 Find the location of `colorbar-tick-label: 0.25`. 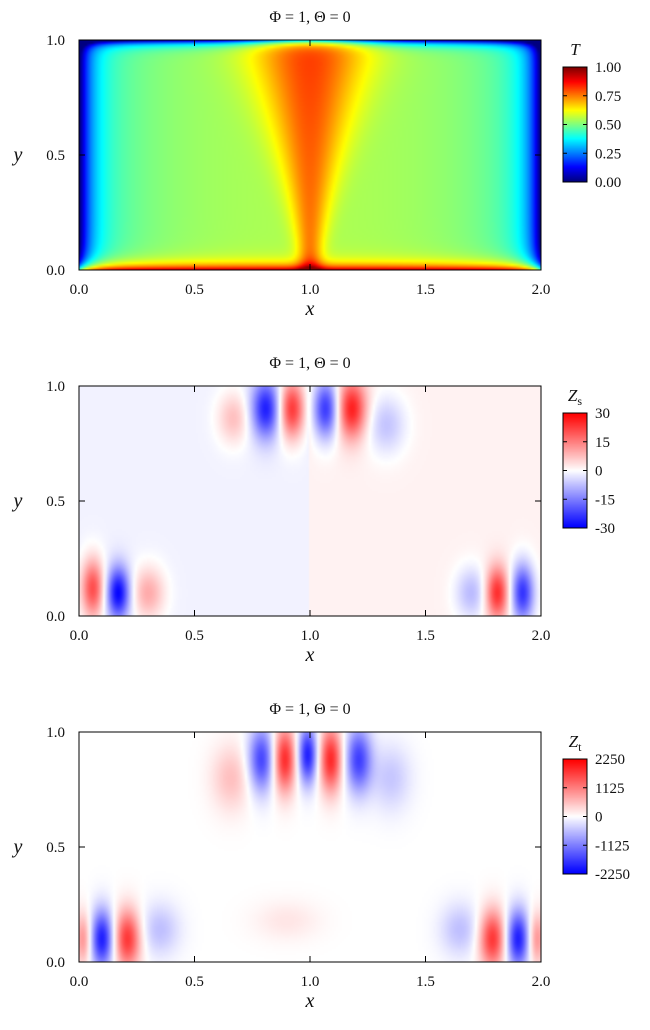

colorbar-tick-label: 0.25 is located at coordinates (608, 154).